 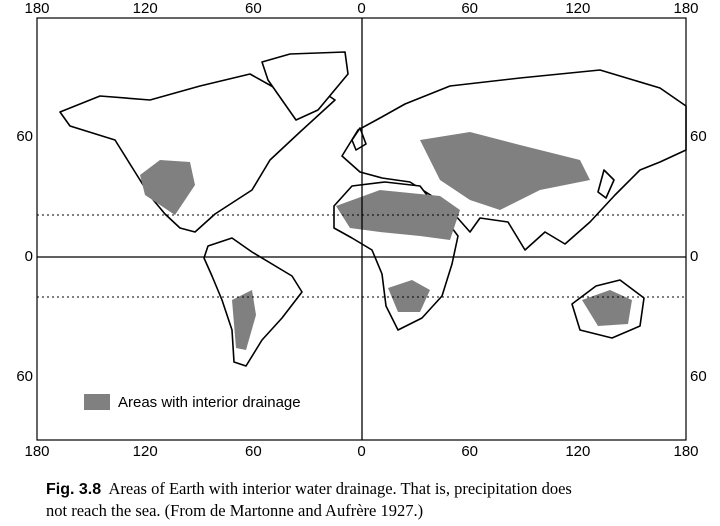 What do you see at coordinates (74, 489) in the screenshot?
I see `figure-number: Fig. 3.8` at bounding box center [74, 489].